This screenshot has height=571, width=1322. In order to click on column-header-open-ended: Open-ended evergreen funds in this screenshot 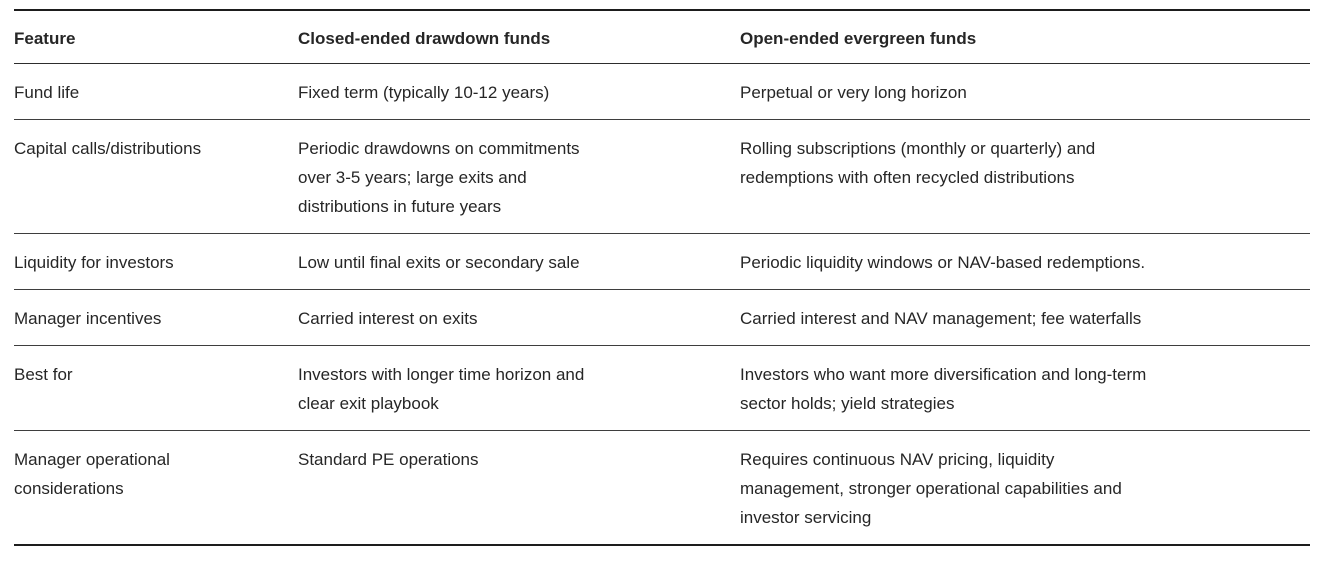, I will do `click(1025, 37)`.